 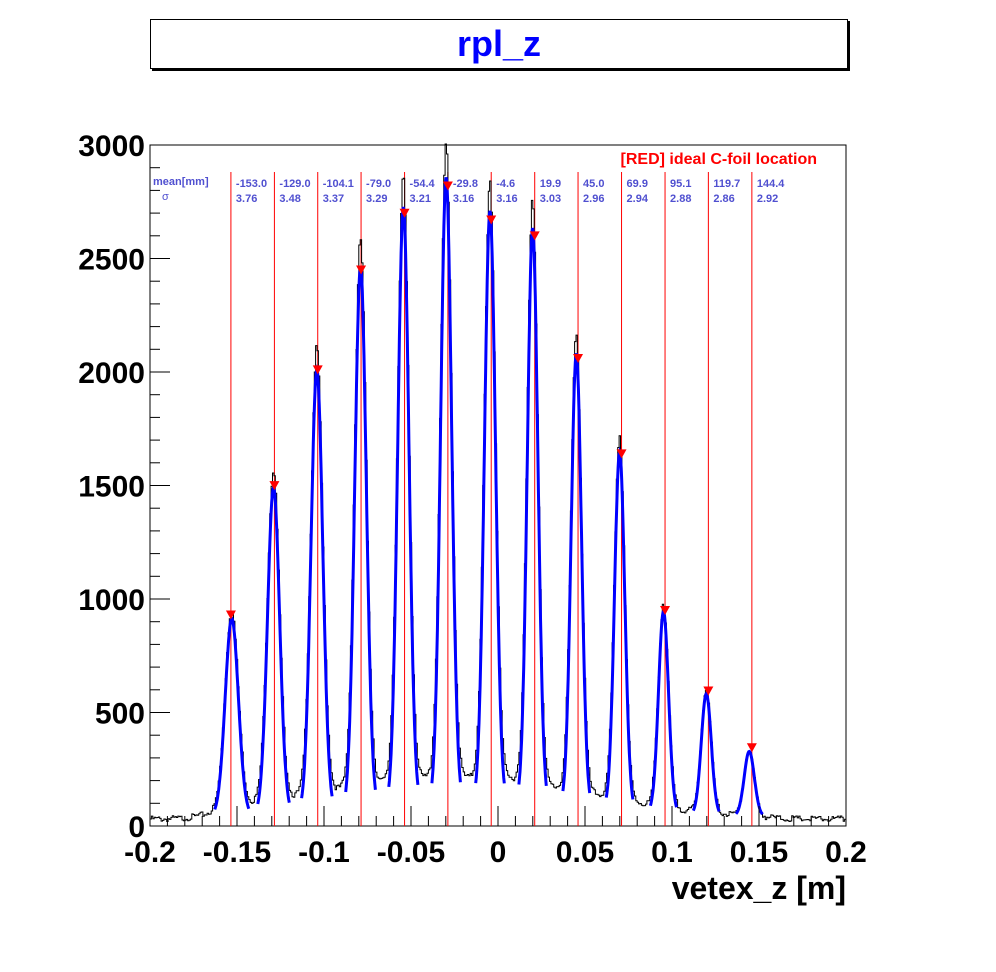 I want to click on peak-mean-label: 95.1, so click(x=680, y=184).